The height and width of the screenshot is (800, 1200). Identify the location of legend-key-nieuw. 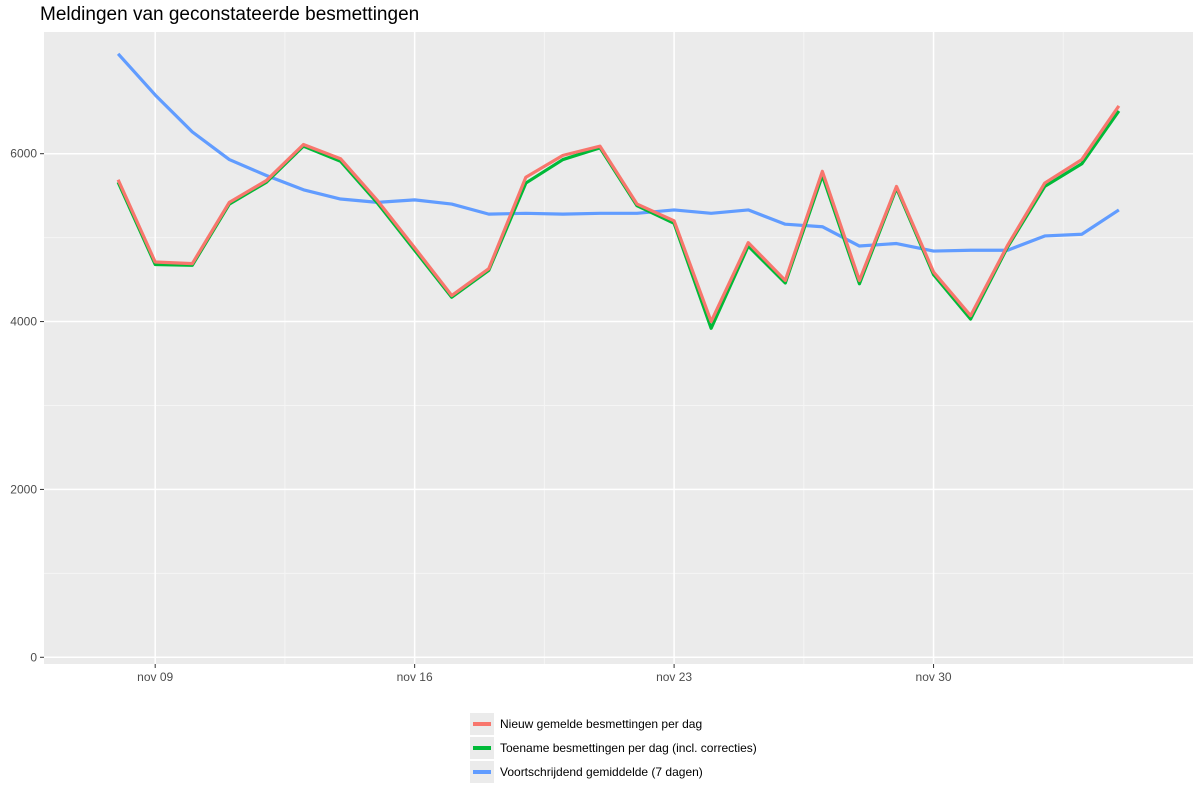
(482, 724).